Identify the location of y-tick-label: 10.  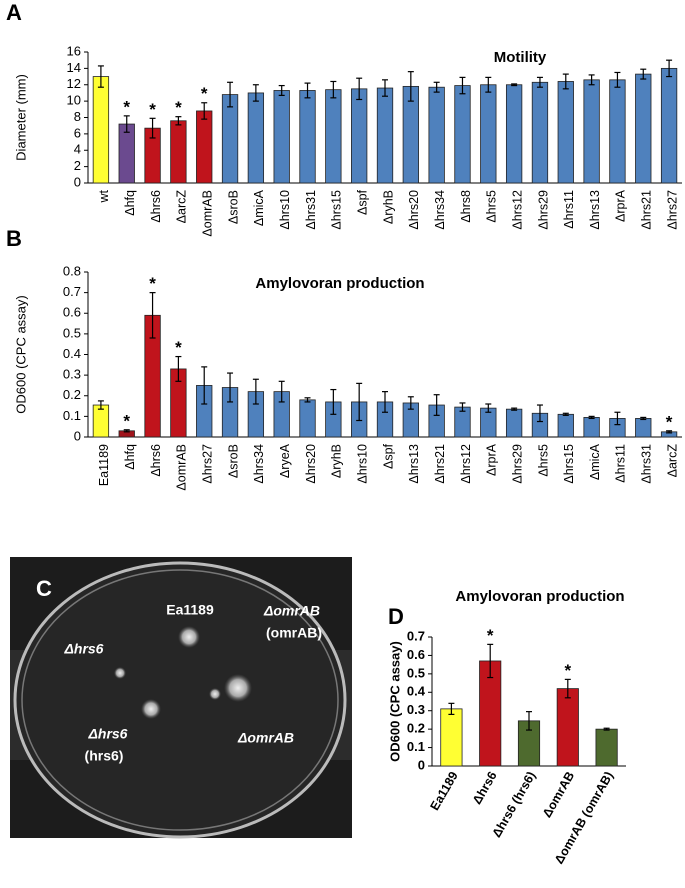
(74, 100).